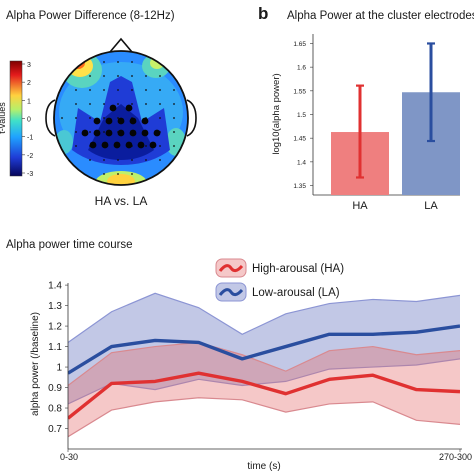 Image resolution: width=474 pixels, height=474 pixels. I want to click on bar-y-label: log10(alpha power), so click(276, 113).